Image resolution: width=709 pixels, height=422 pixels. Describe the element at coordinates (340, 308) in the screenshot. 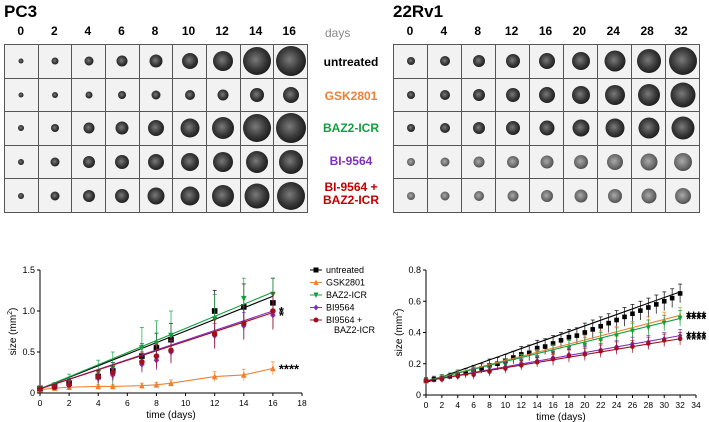

I see `legend-label: BI9564` at that location.